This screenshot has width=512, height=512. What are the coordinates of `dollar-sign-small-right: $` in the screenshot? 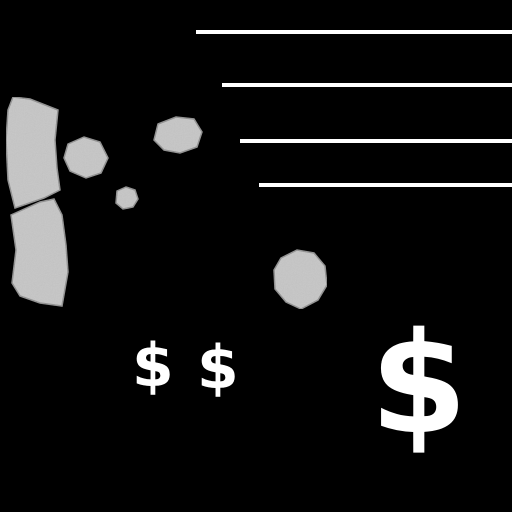 It's located at (218, 368).